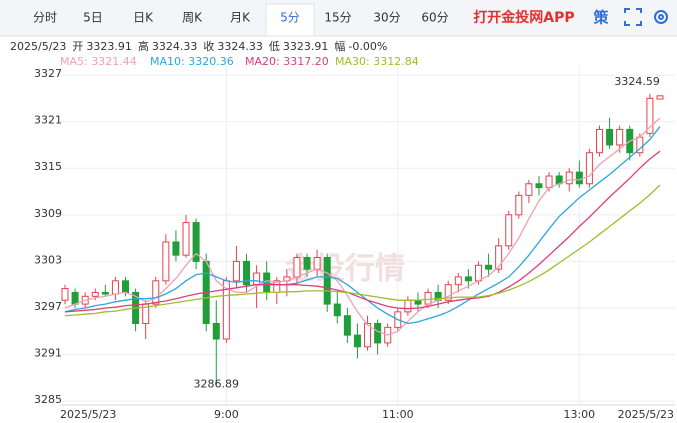  What do you see at coordinates (45, 18) in the screenshot?
I see `tab: 分时` at bounding box center [45, 18].